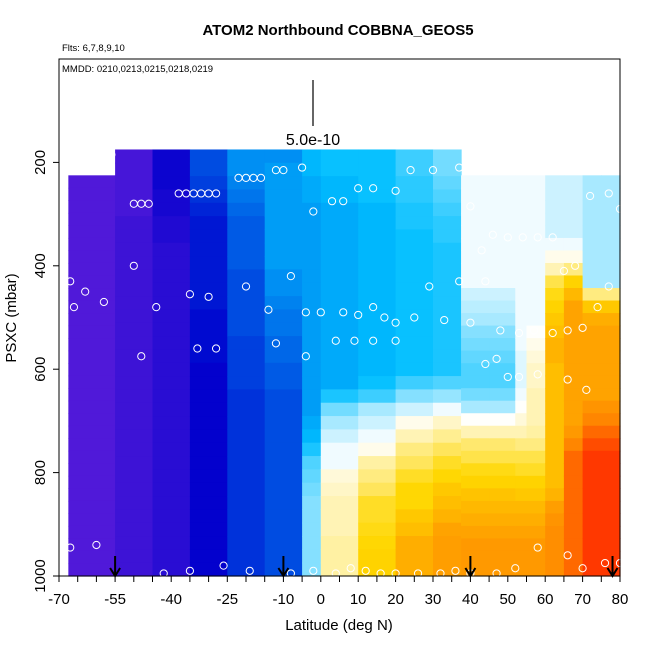 This screenshot has width=650, height=650. Describe the element at coordinates (545, 599) in the screenshot. I see `x-tick-label: 60` at that location.